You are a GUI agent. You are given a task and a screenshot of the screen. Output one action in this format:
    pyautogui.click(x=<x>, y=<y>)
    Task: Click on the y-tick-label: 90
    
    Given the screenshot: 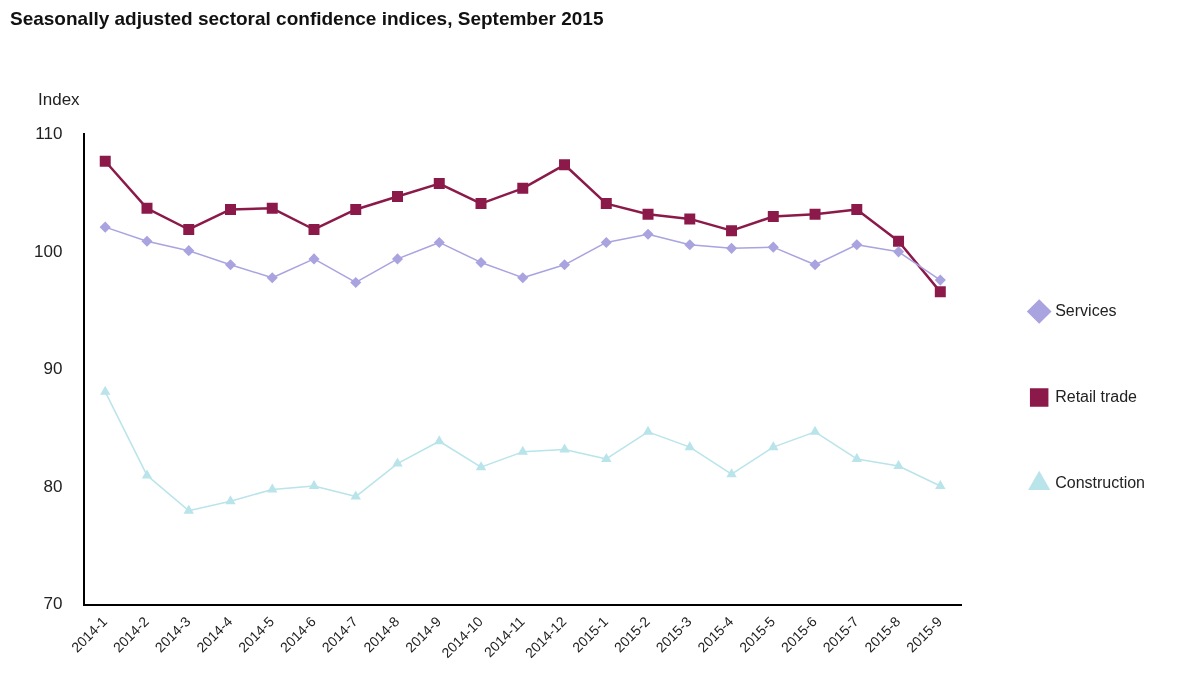 What is the action you would take?
    pyautogui.click(x=53, y=369)
    